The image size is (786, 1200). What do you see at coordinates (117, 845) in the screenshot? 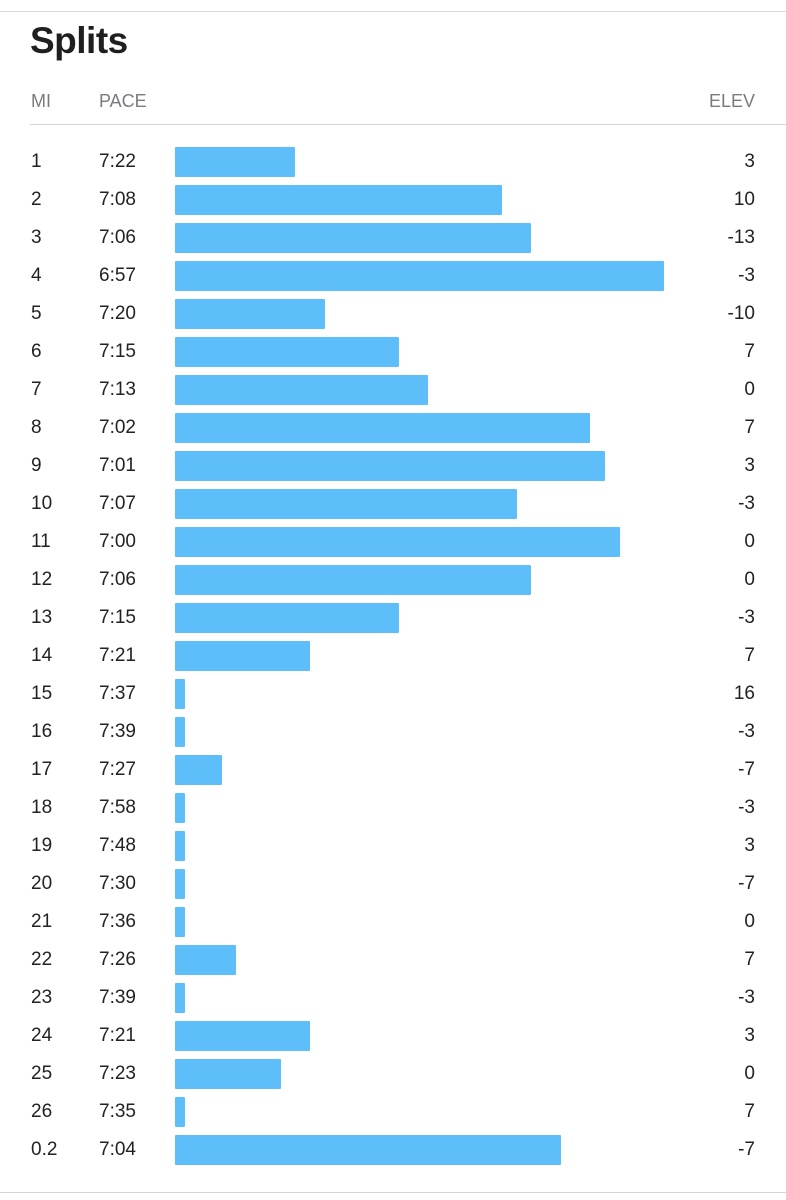
I see `split-pace: 7:48` at bounding box center [117, 845].